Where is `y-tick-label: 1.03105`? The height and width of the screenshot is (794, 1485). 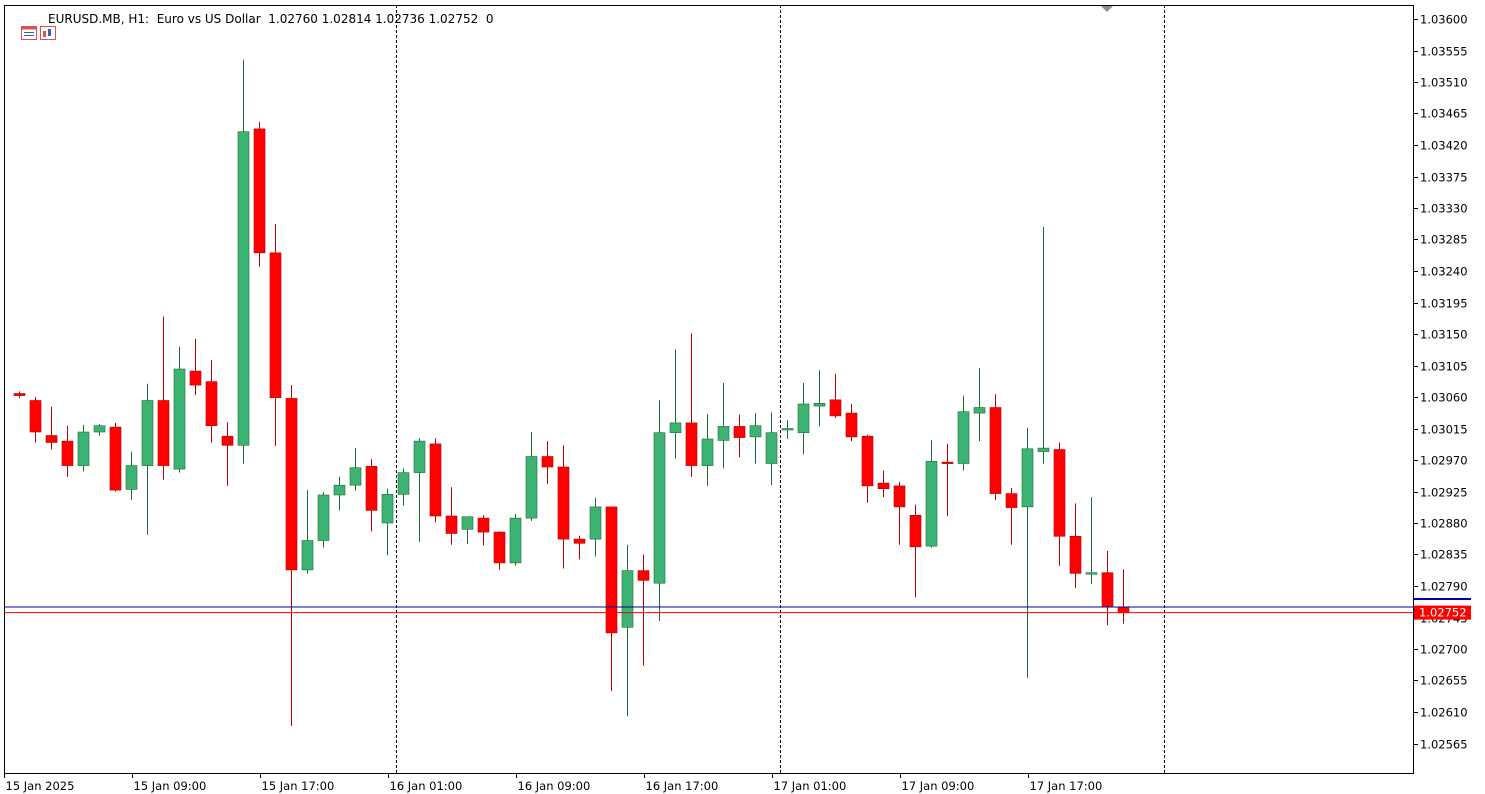 y-tick-label: 1.03105 is located at coordinates (1444, 367).